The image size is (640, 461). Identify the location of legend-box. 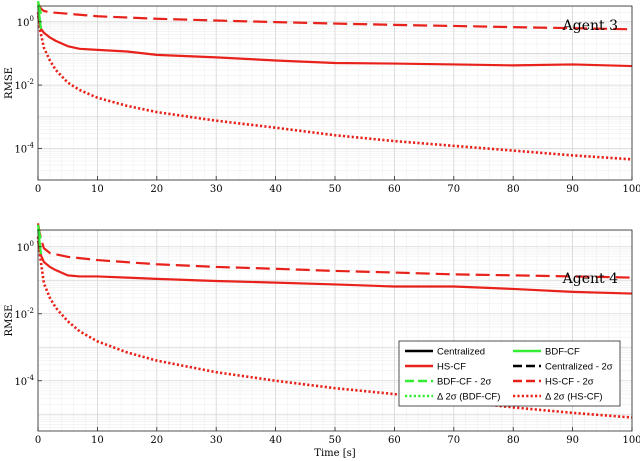
(509, 373).